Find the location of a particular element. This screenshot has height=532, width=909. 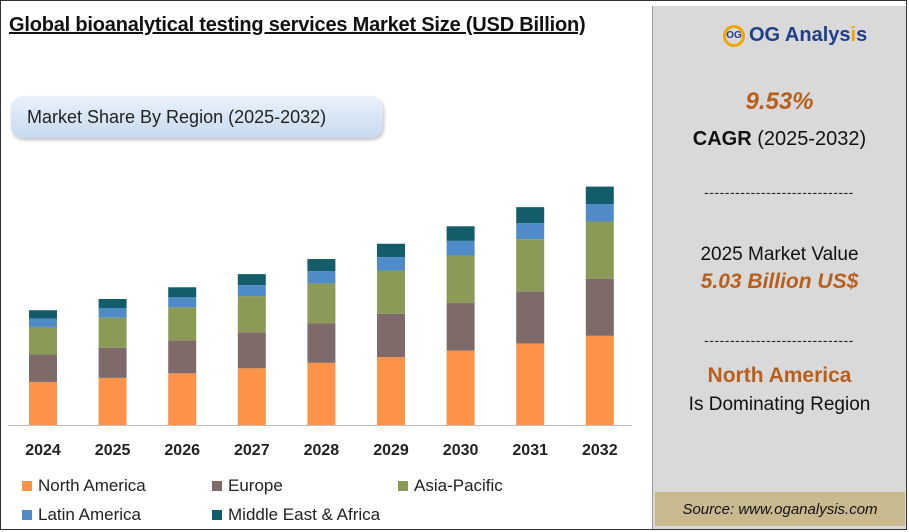

legend-label-north-america: North America is located at coordinates (92, 485).